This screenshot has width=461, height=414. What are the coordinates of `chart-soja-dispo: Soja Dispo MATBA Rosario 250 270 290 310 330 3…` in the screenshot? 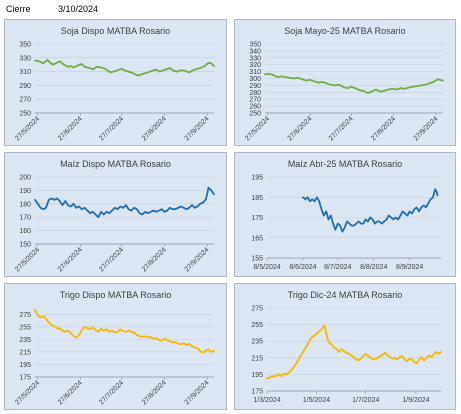 It's located at (115, 82).